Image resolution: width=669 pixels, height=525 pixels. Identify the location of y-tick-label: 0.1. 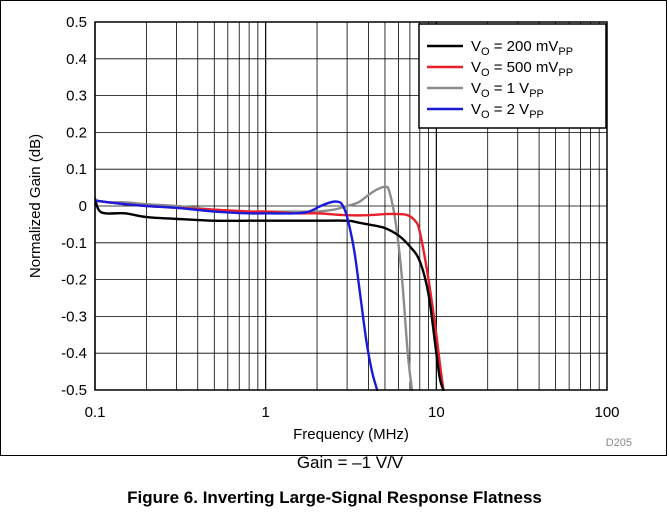
(76, 169).